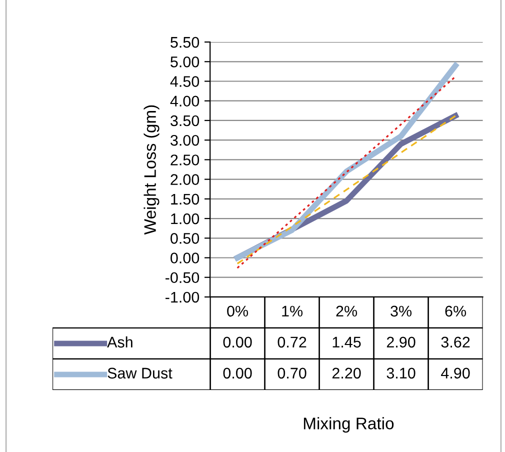  Describe the element at coordinates (292, 311) in the screenshot. I see `x-tick-label: 1%` at that location.